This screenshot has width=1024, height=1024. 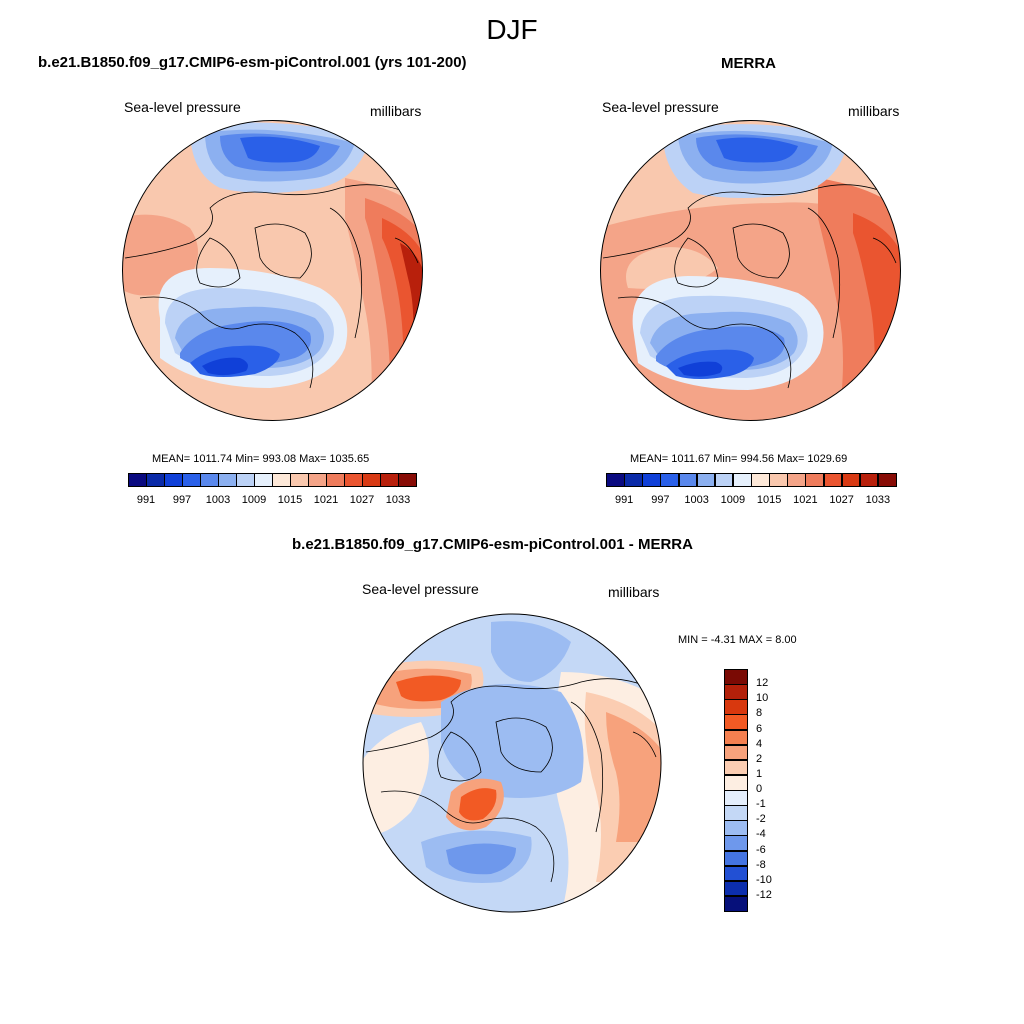 I want to click on diff-stats: MIN = -4.31 MAX = 8.00, so click(x=737, y=640).